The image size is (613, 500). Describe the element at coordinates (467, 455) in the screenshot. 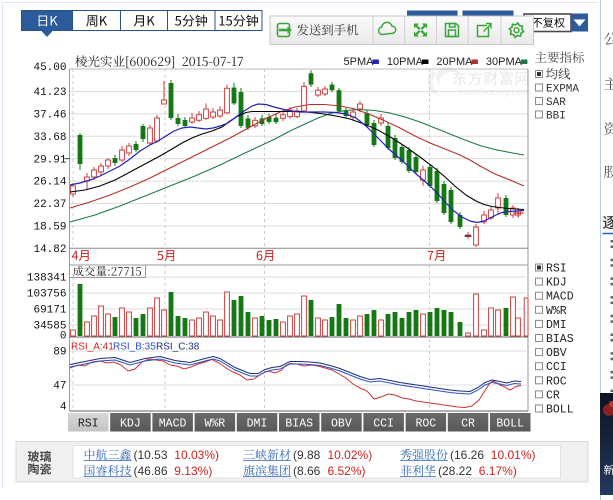

I see `svg-text: (16.26` at that location.